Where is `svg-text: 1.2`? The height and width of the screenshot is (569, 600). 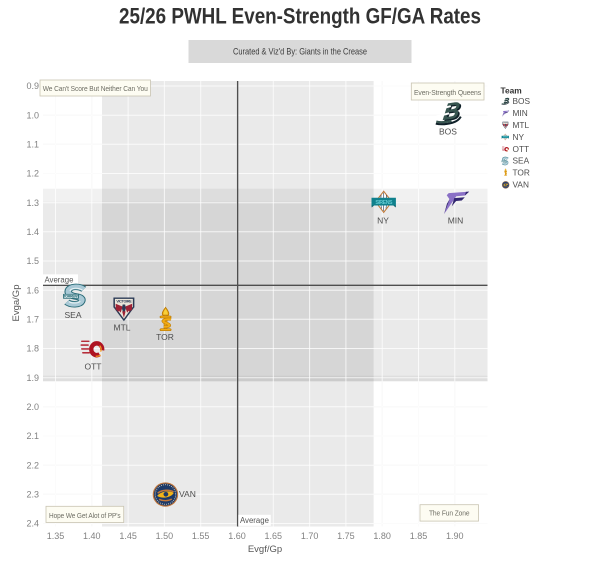 svg-text: 1.2 is located at coordinates (32, 174).